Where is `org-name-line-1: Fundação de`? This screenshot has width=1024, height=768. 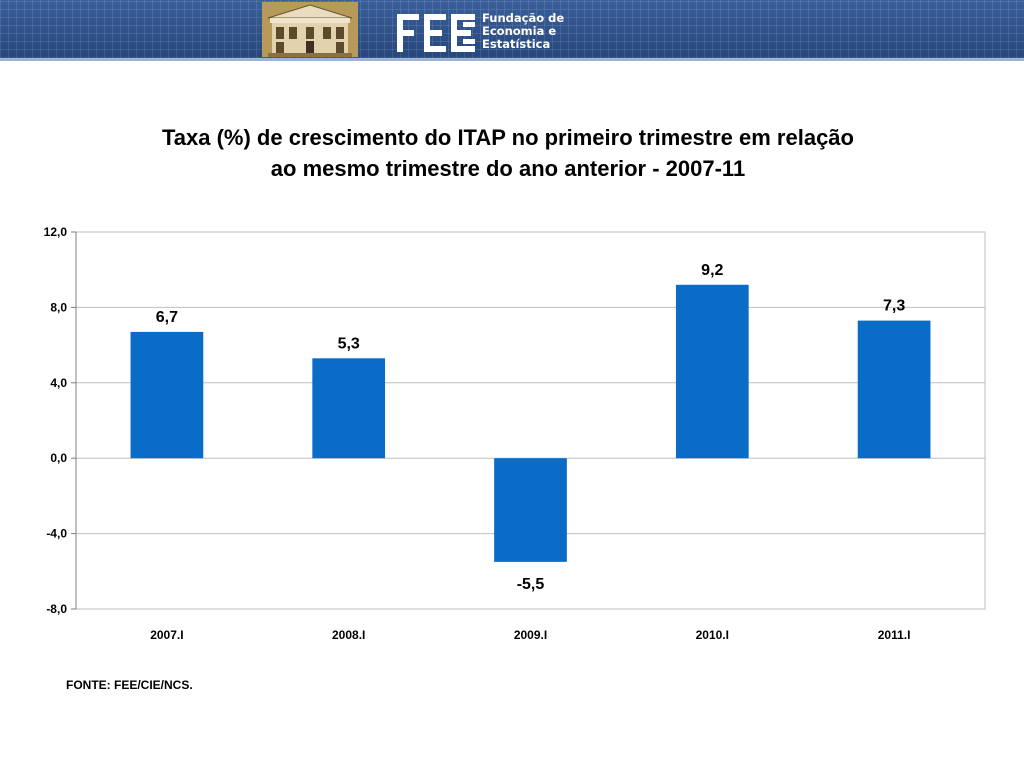 org-name-line-1: Fundação de is located at coordinates (523, 18).